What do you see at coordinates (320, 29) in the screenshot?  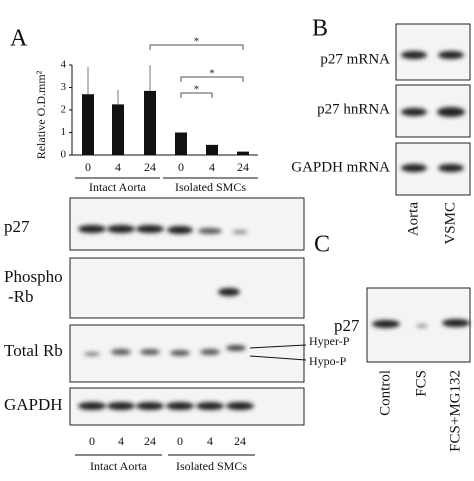 I see `panel-label: B` at bounding box center [320, 29].